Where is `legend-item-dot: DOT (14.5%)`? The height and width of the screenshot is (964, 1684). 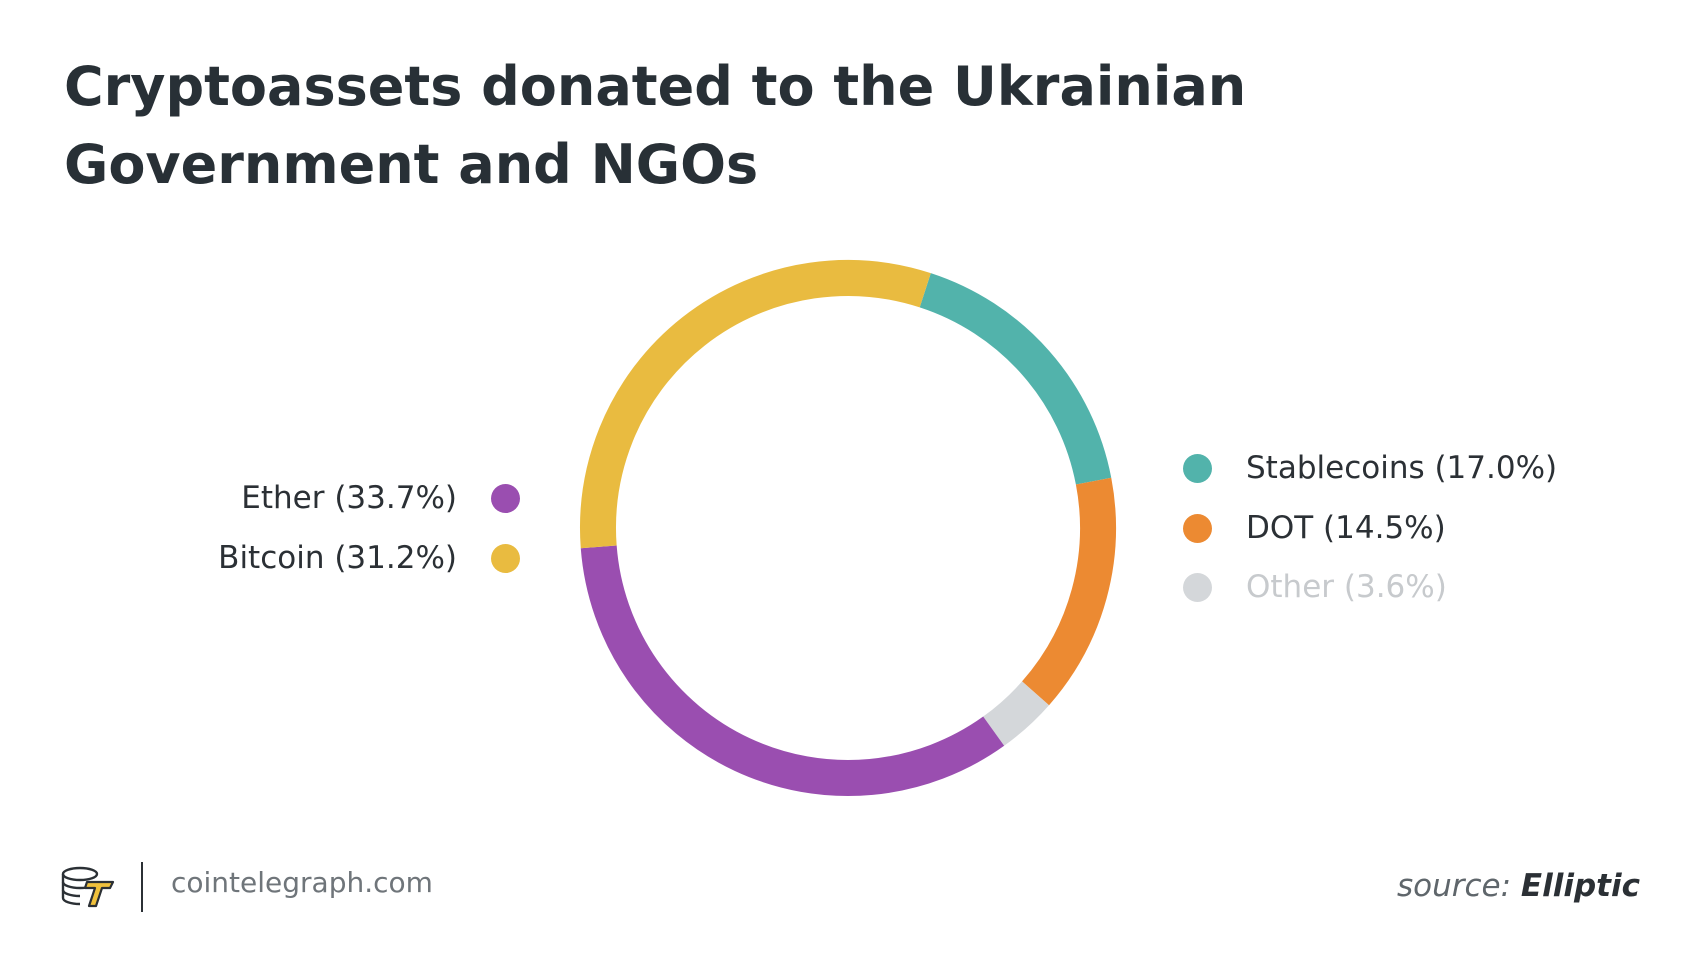
legend-item-dot: DOT (14.5%) is located at coordinates (1314, 528).